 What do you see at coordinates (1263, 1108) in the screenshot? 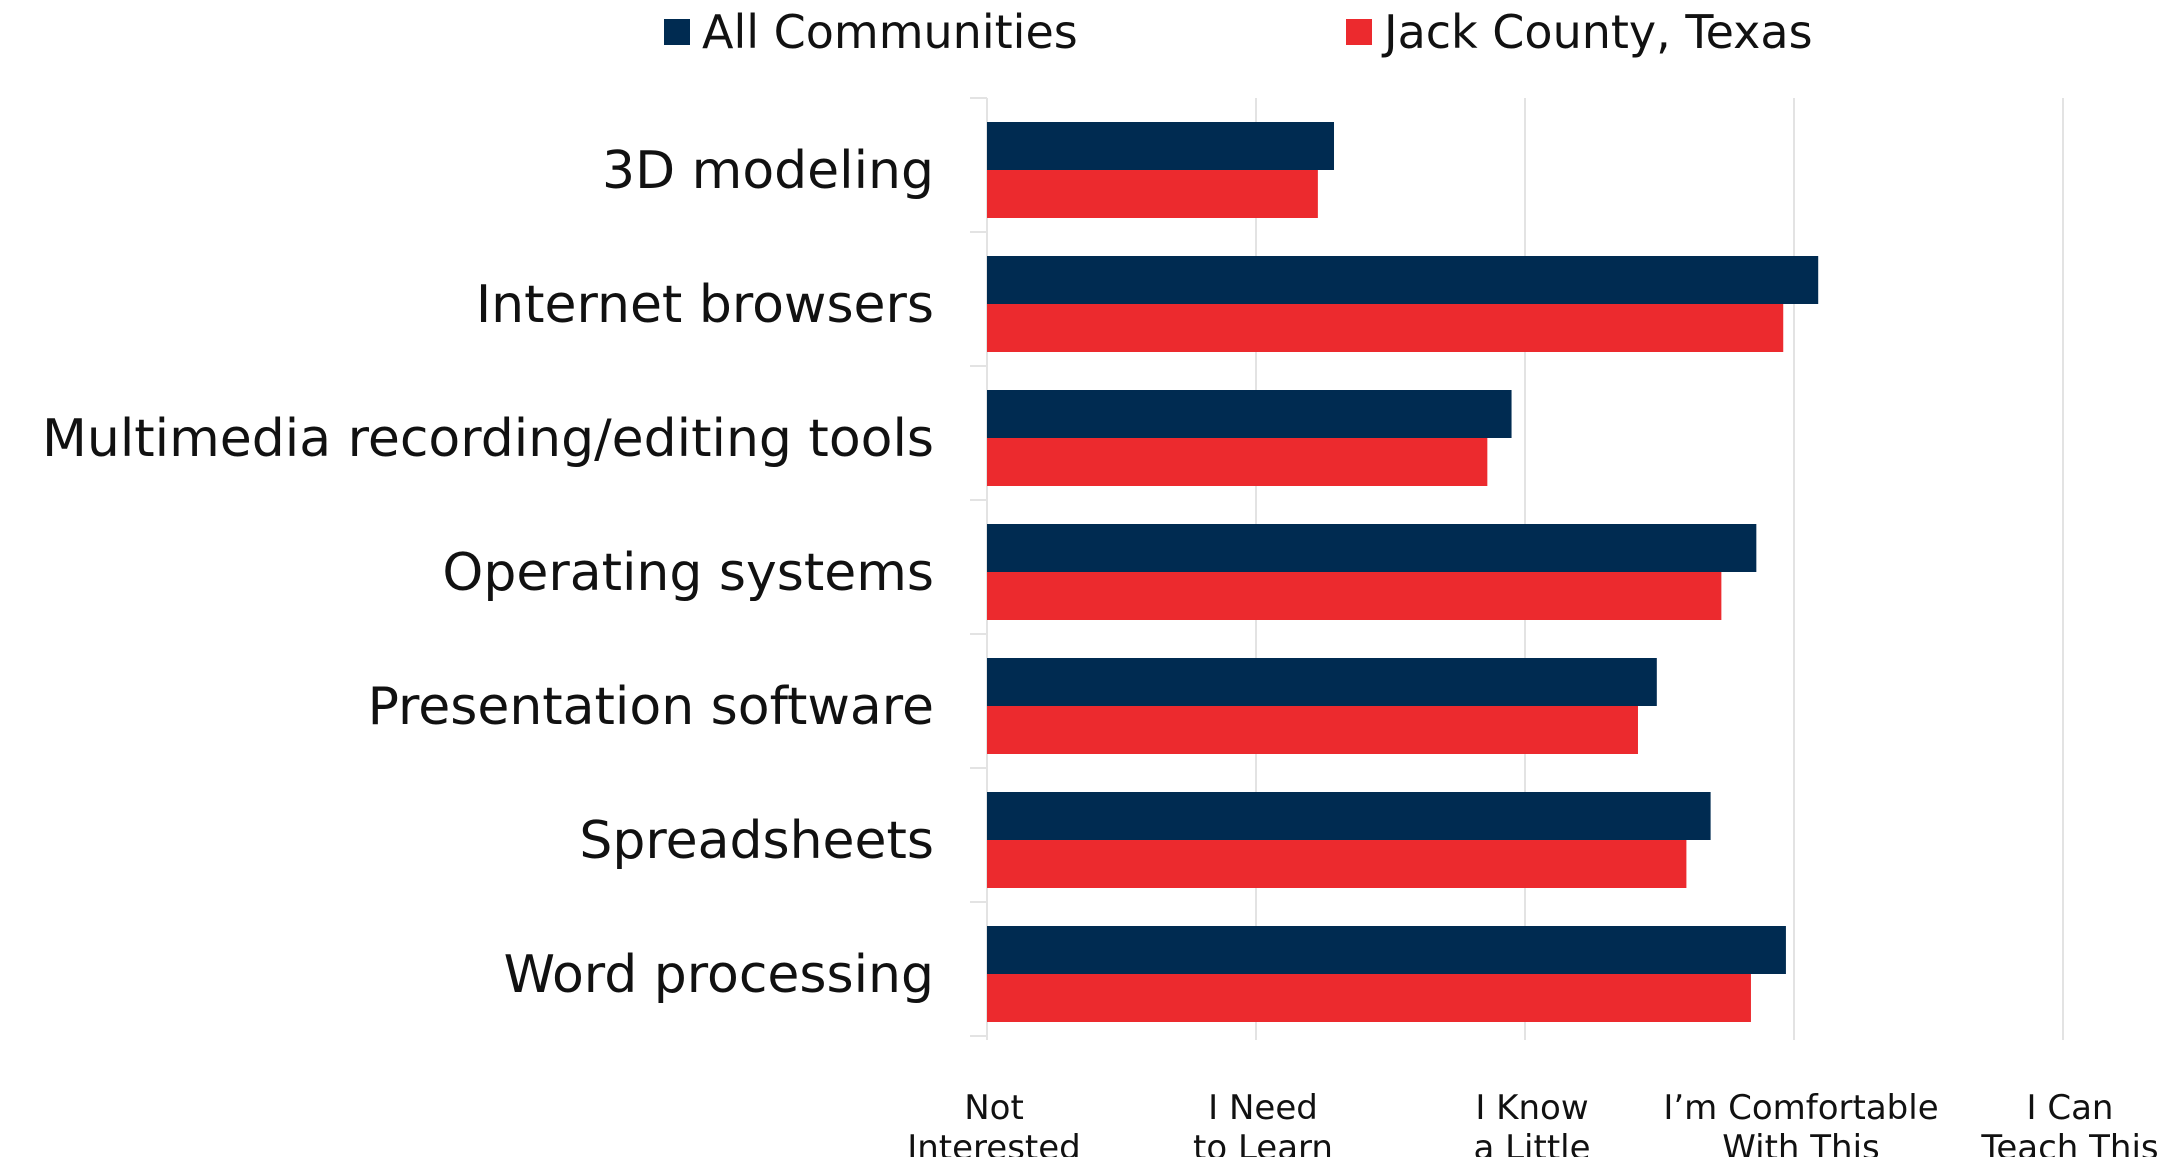
I see `x-tick-label-1-0: I Need` at bounding box center [1263, 1108].